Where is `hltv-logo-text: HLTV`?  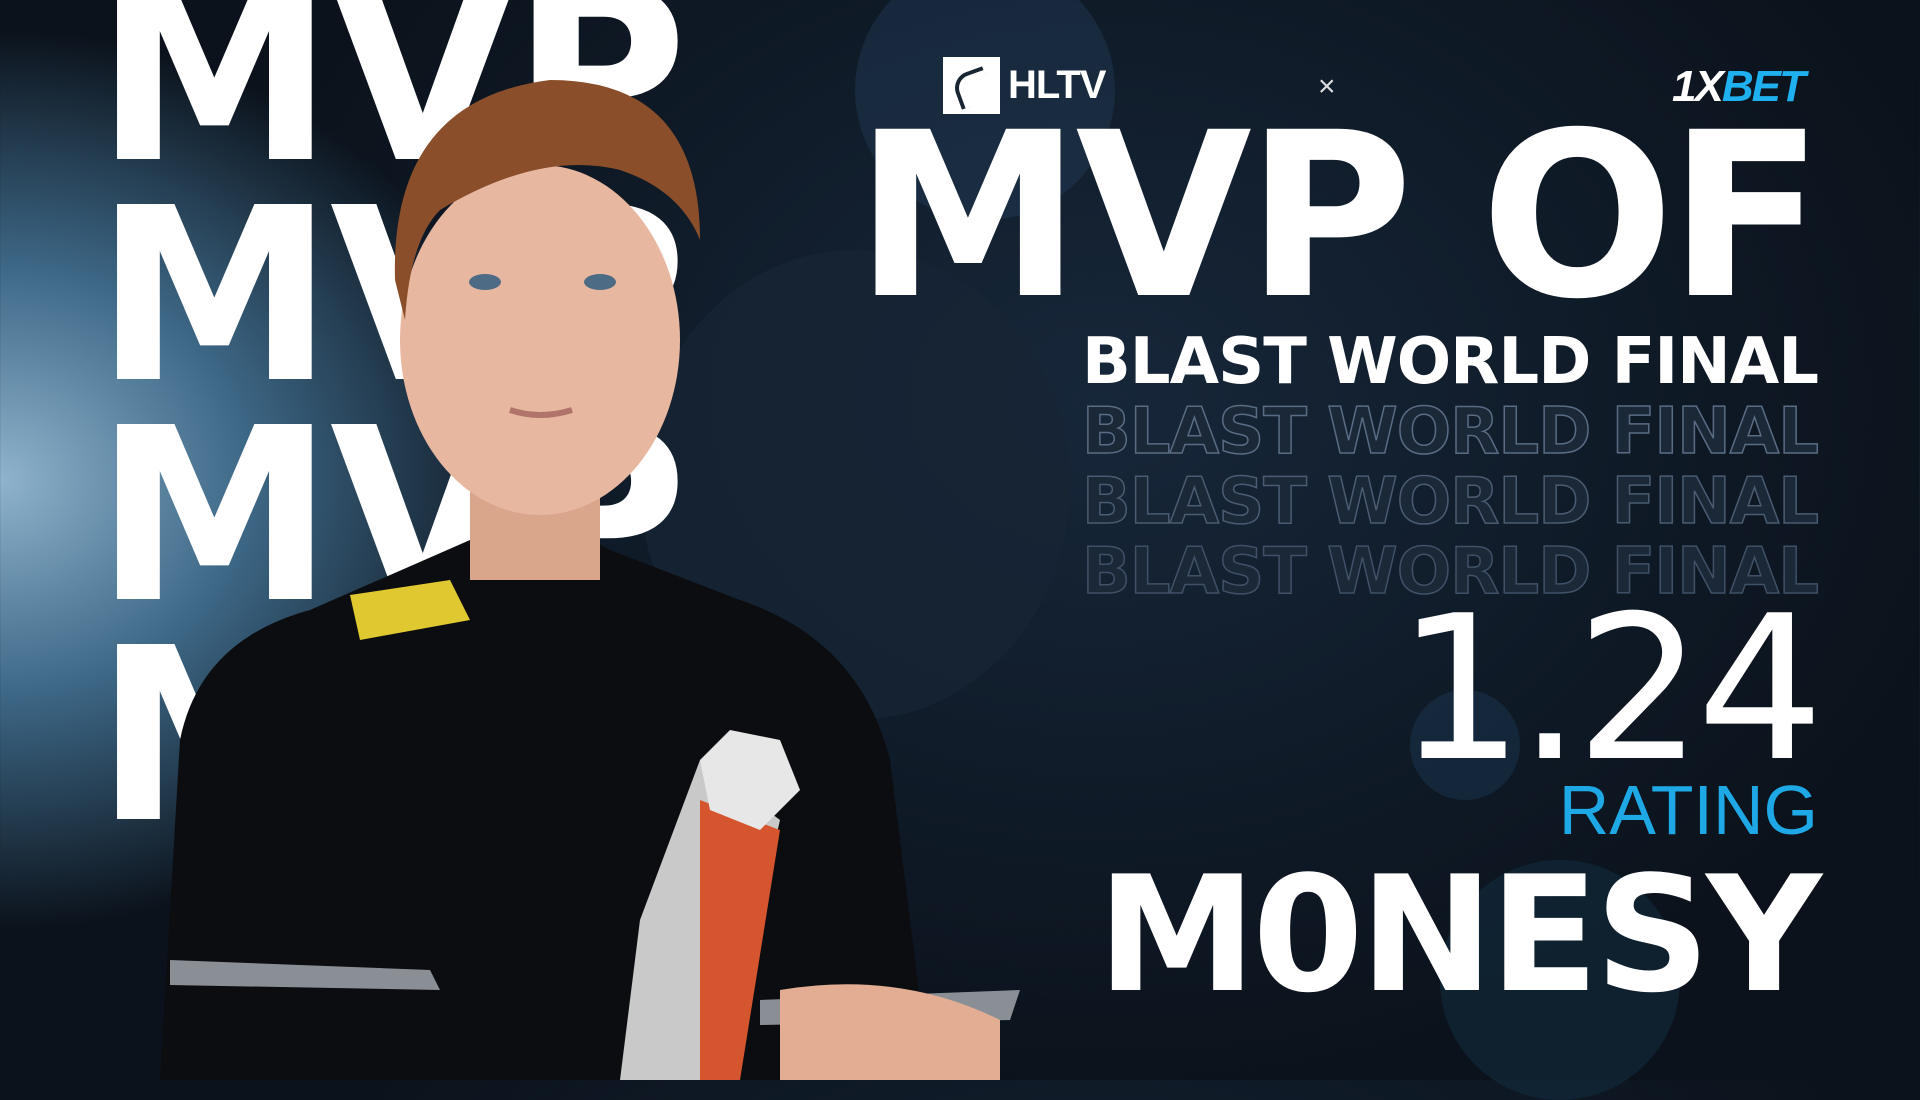
hltv-logo-text: HLTV is located at coordinates (1057, 85).